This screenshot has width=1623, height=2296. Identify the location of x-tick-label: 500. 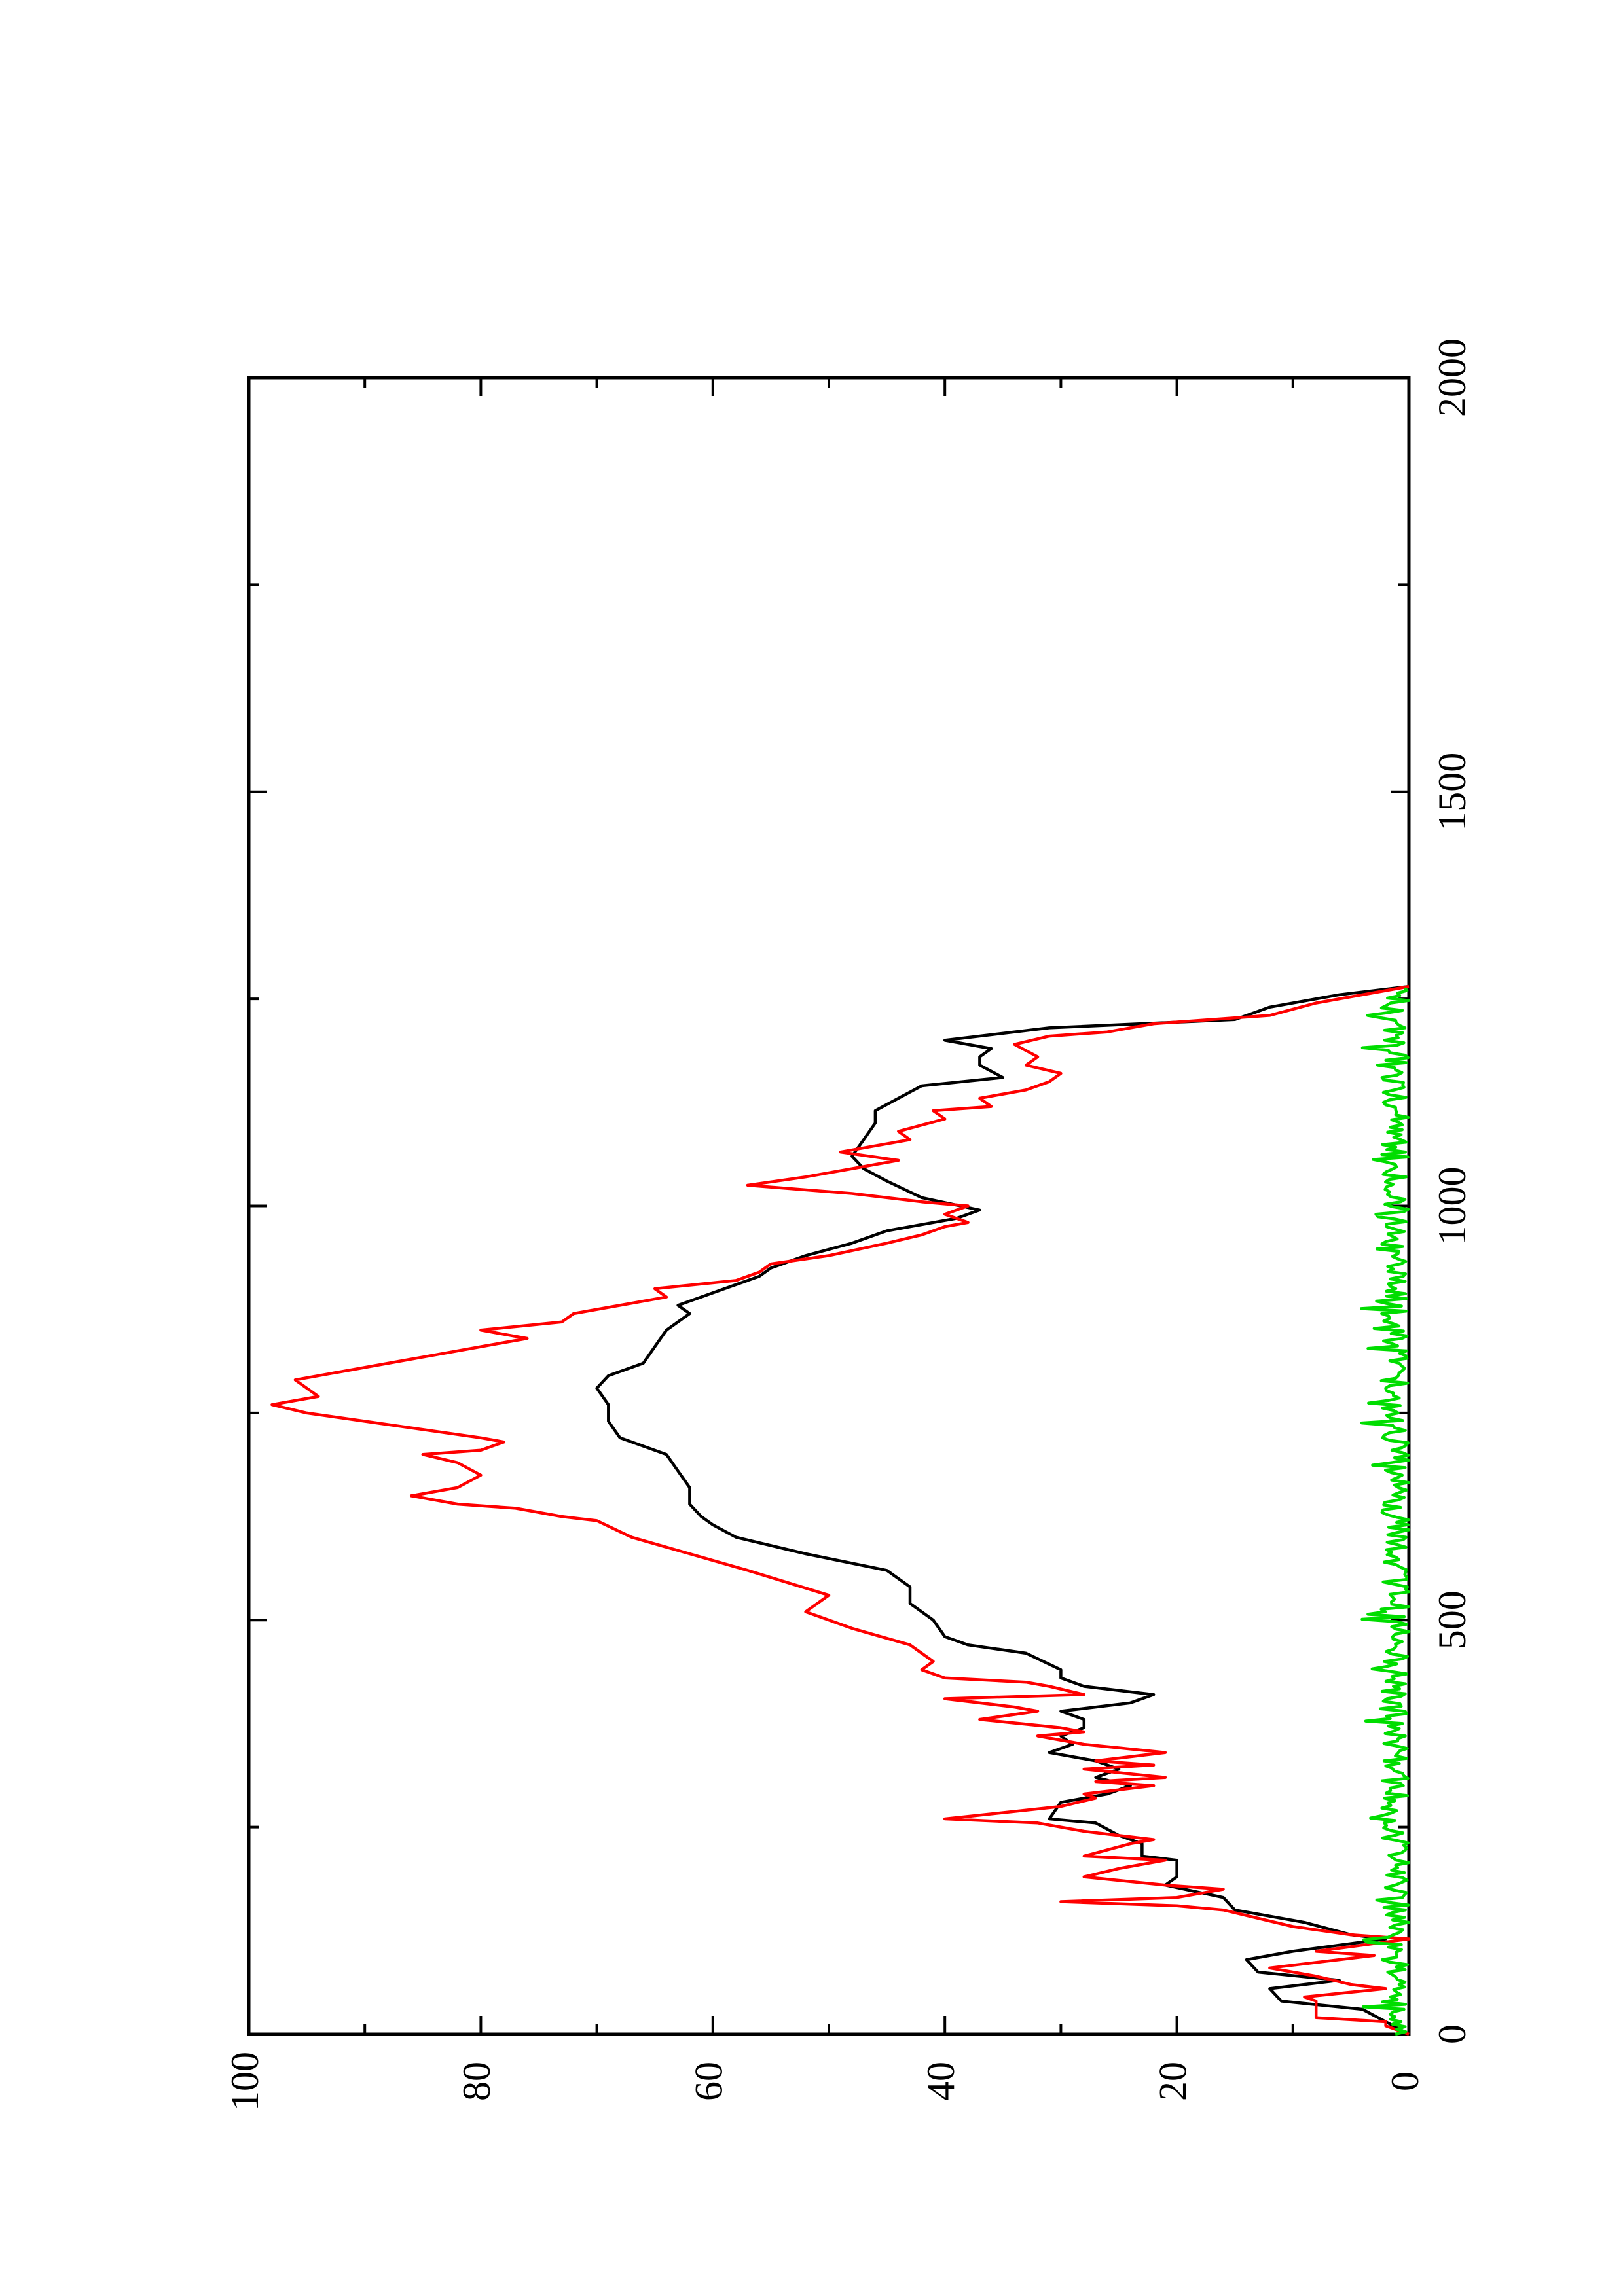
(1452, 1620).